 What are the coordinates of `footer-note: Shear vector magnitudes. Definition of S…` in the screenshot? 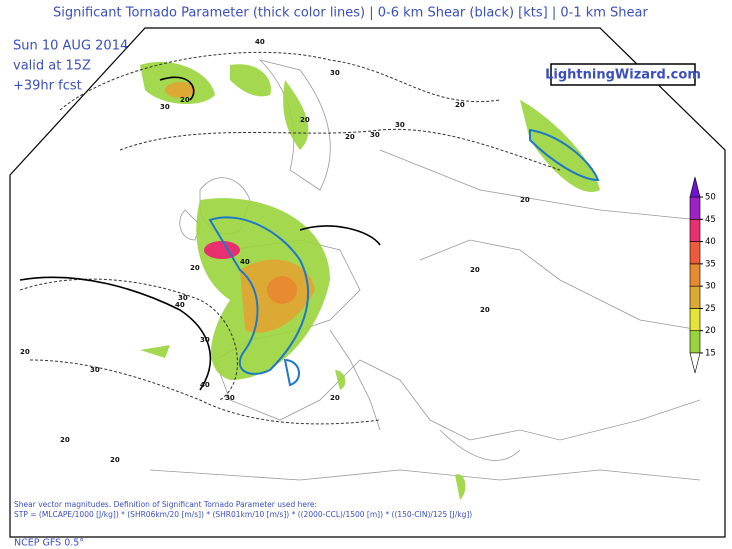 It's located at (165, 504).